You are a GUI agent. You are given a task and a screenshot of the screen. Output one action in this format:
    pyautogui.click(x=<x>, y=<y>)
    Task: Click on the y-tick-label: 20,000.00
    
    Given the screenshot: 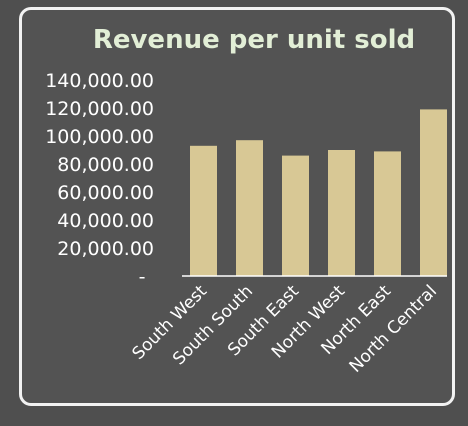 What is the action you would take?
    pyautogui.click(x=105, y=249)
    